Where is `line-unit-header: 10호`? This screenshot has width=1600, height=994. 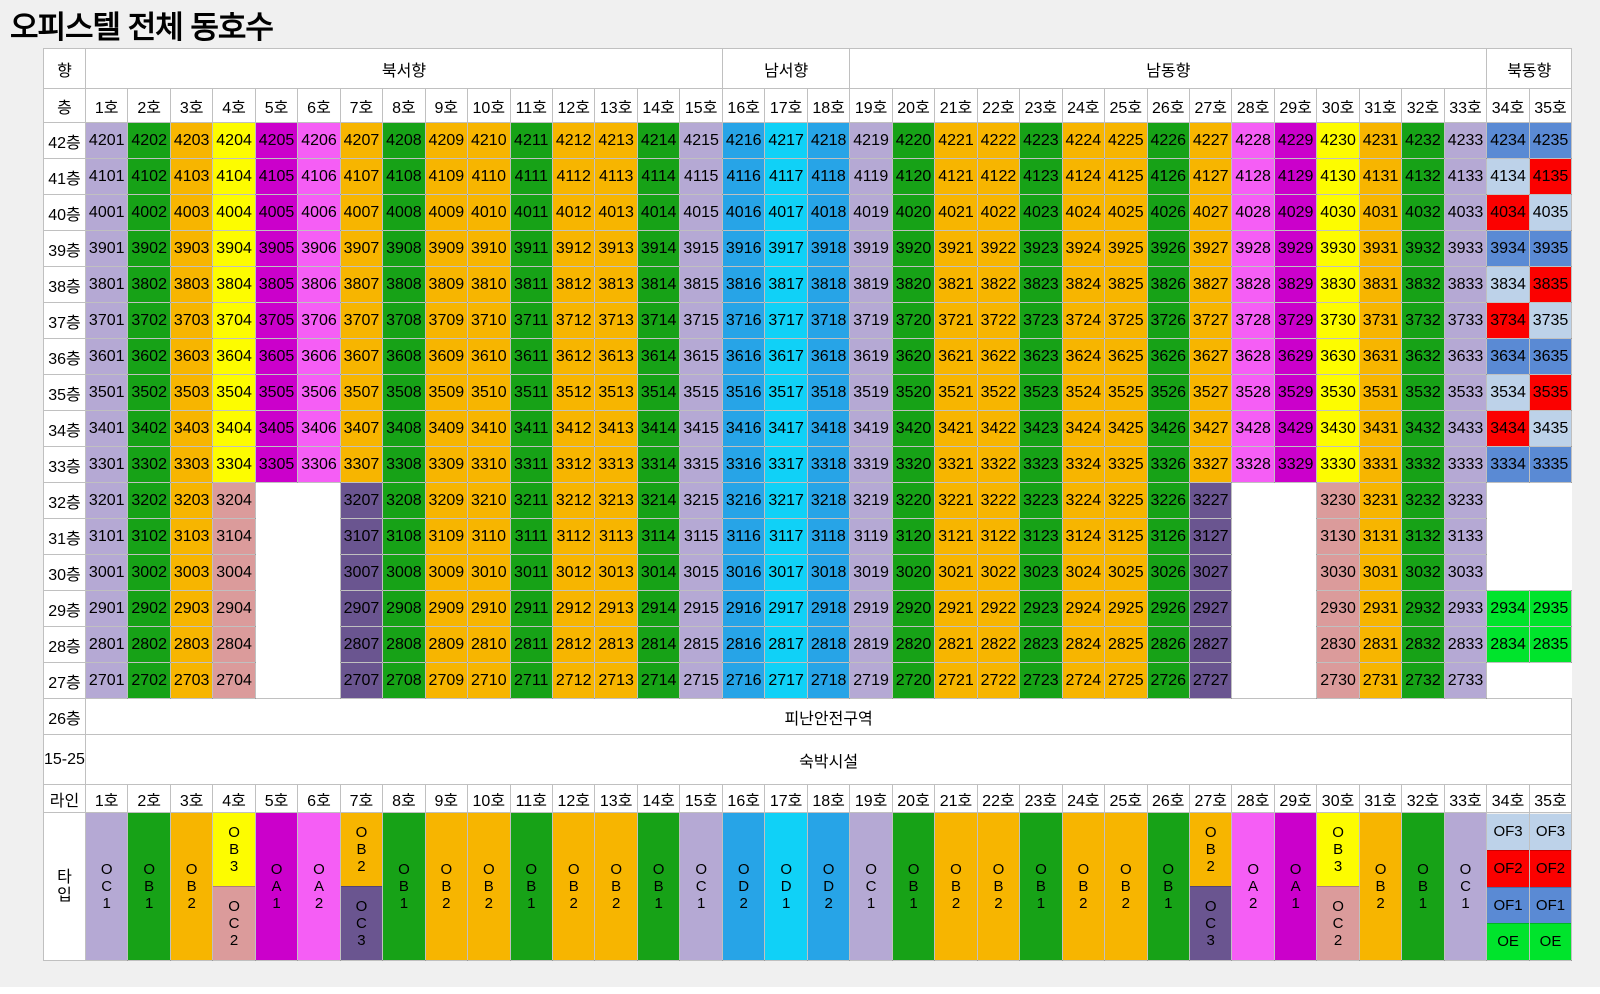
line-unit-header: 10호 is located at coordinates (489, 798).